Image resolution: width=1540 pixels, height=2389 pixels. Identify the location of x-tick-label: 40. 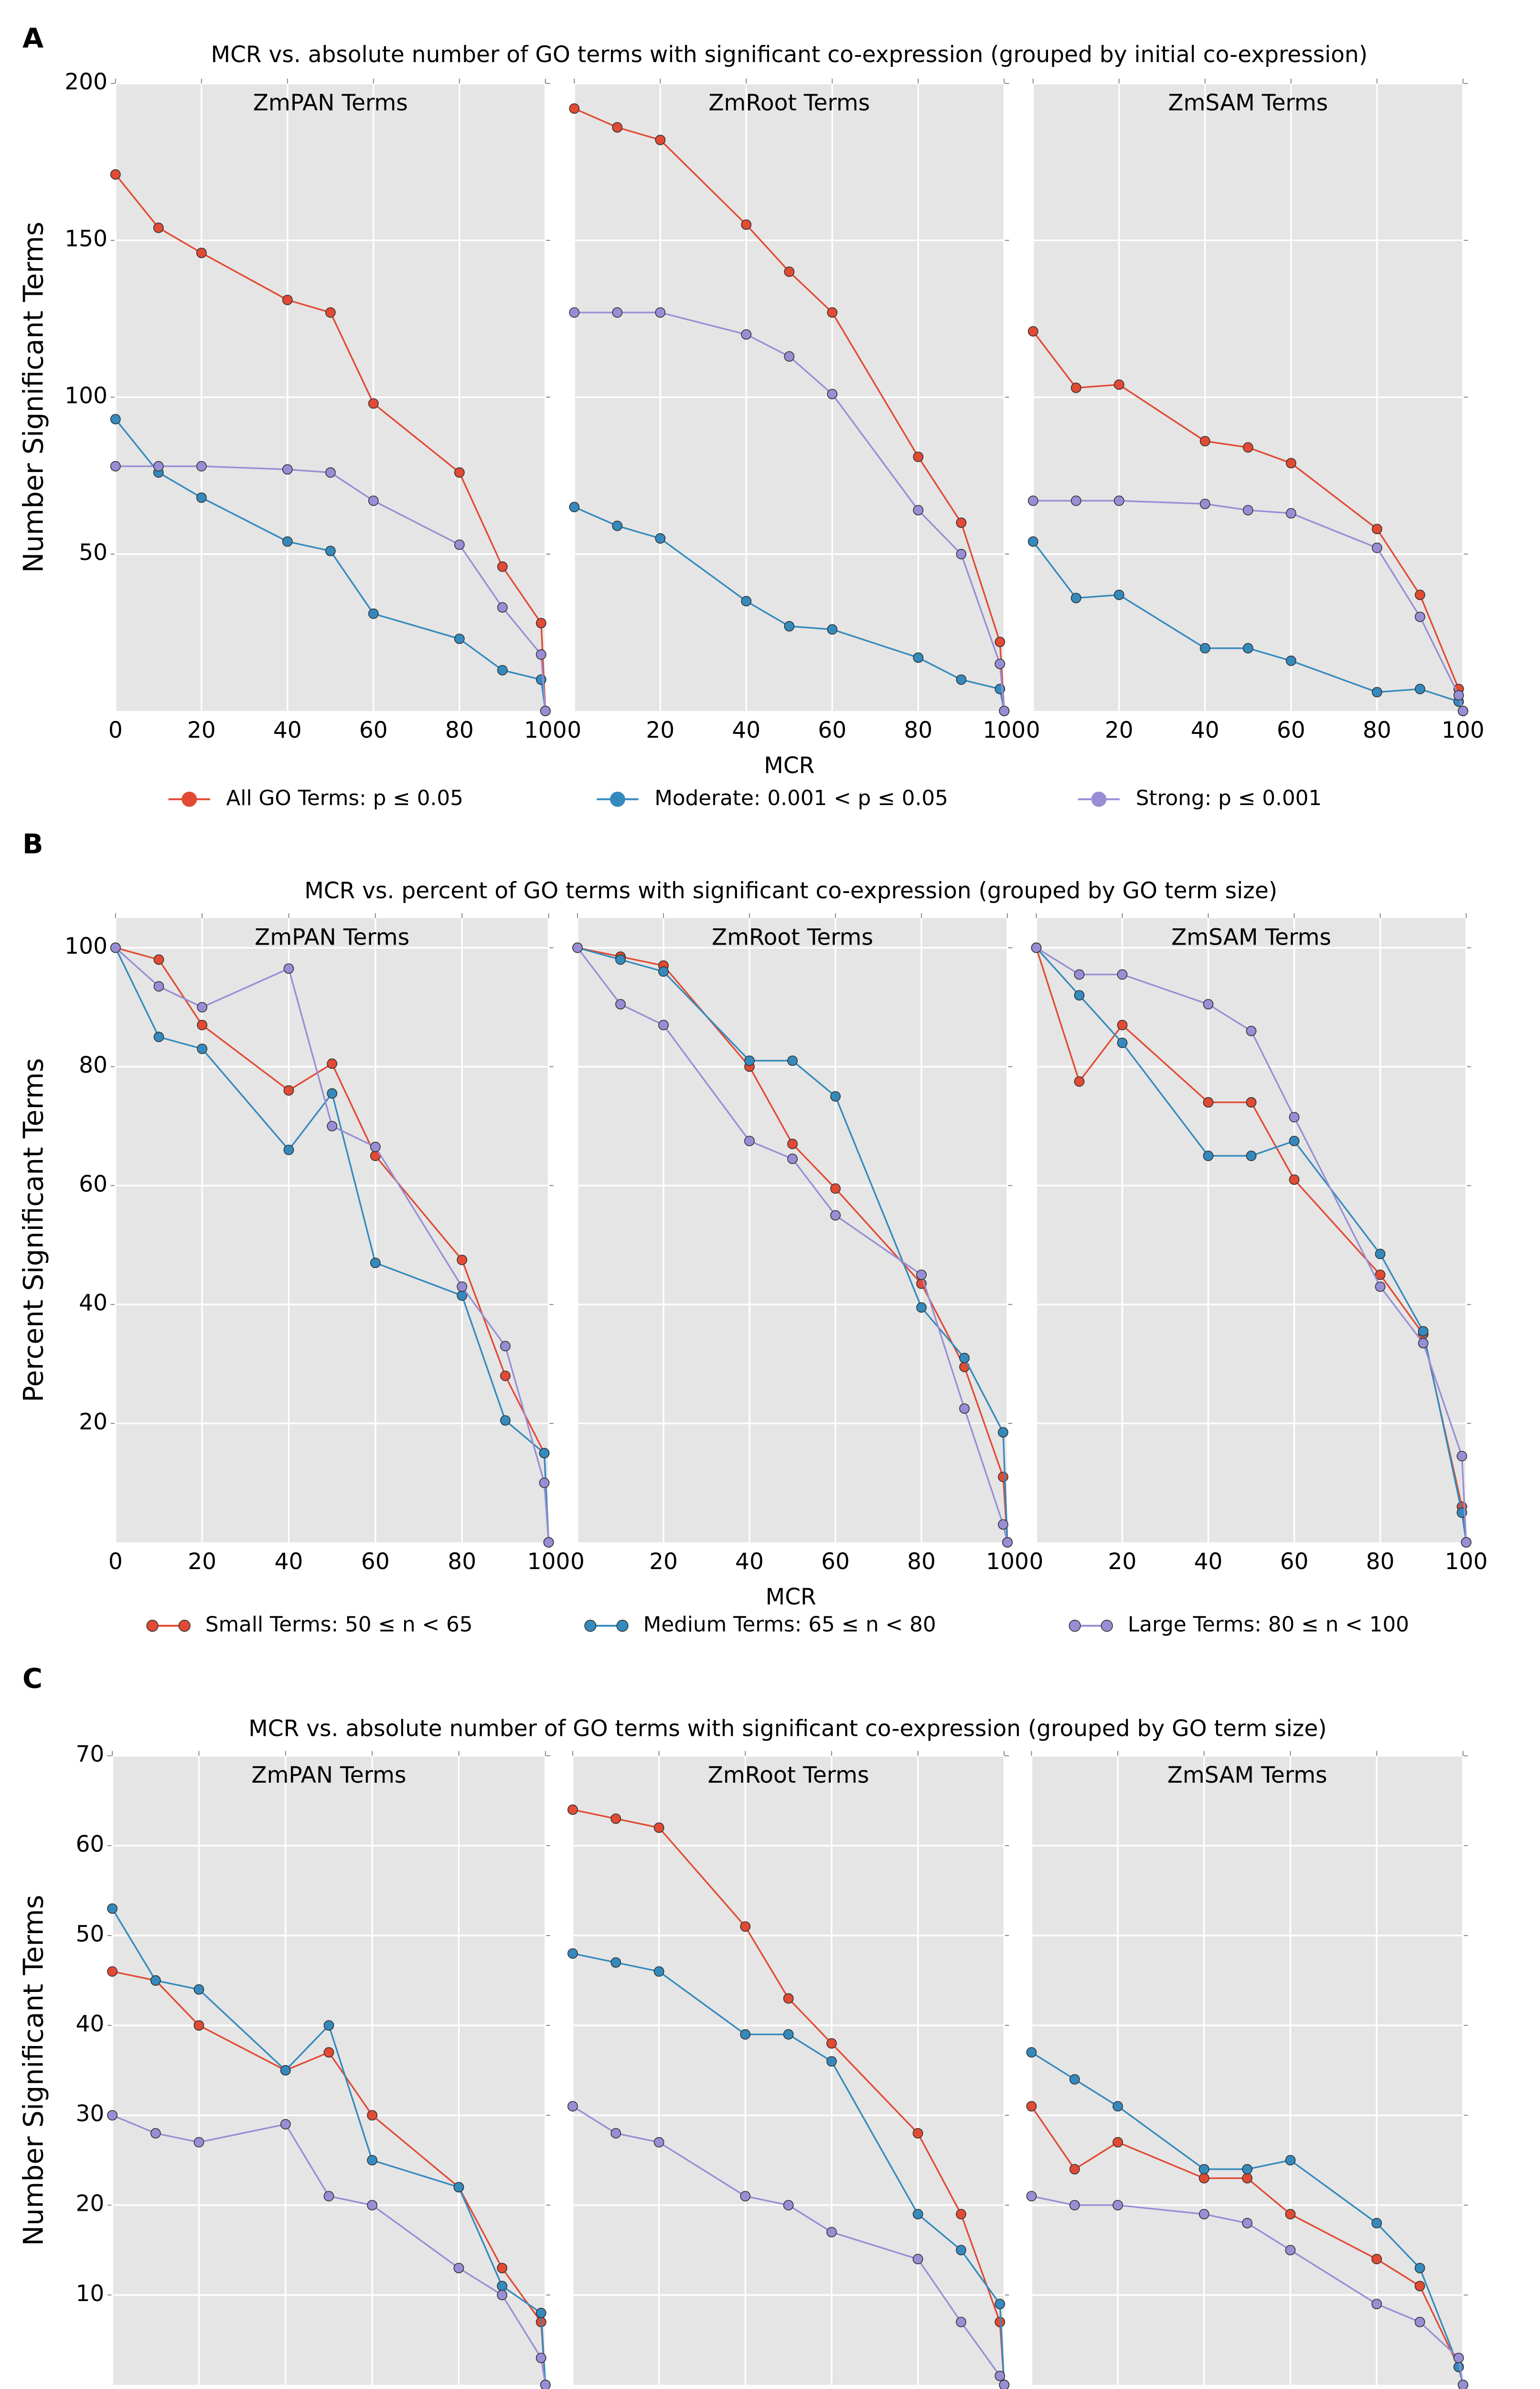
(288, 730).